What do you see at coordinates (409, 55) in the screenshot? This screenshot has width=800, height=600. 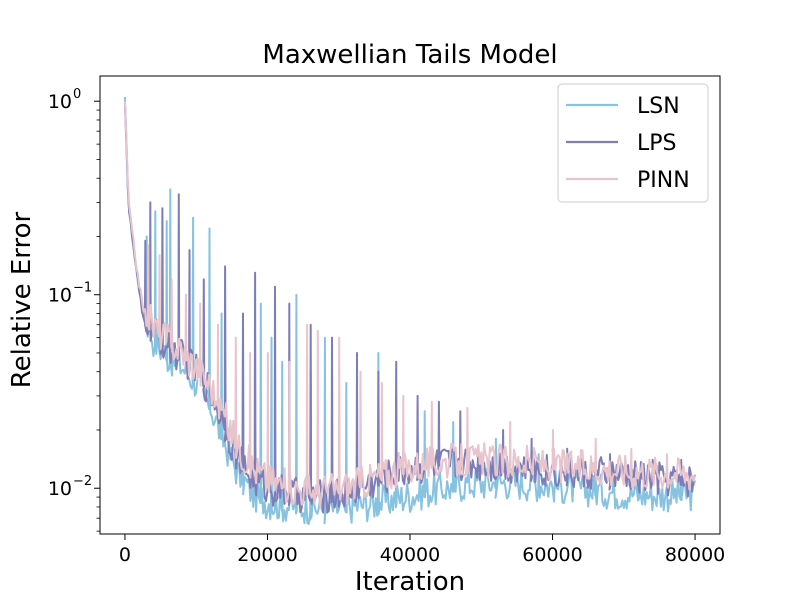 I see `chart-title: Maxwellian Tails Model` at bounding box center [409, 55].